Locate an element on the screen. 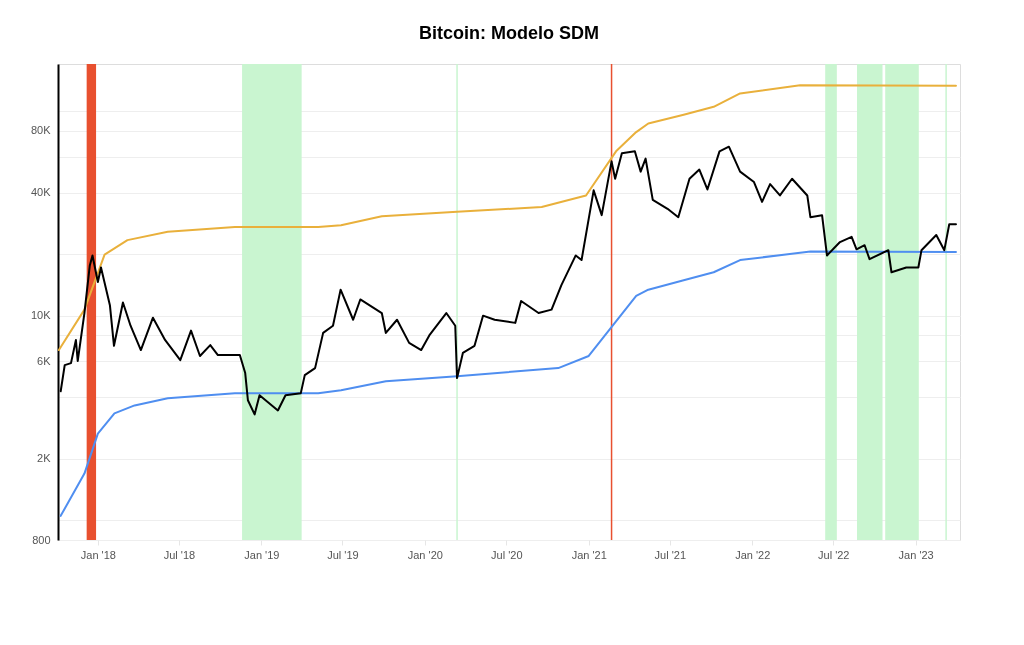 The image size is (1024, 645). y-tick-label: 40K is located at coordinates (41, 192).